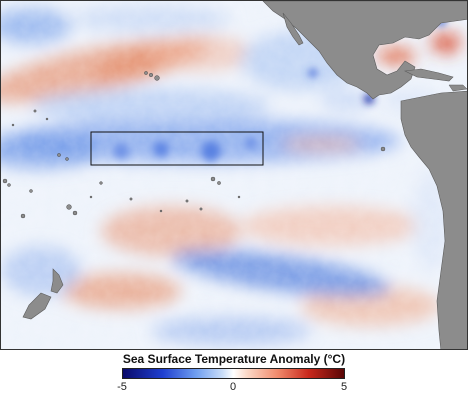  Describe the element at coordinates (344, 387) in the screenshot. I see `legend-tick-max: 5` at that location.